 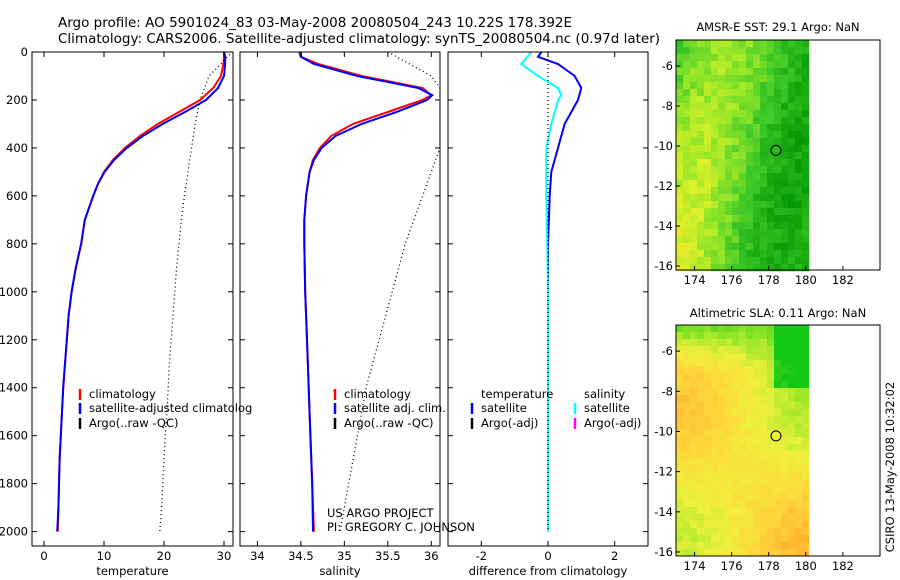 I want to click on ytick-label: 0, so click(x=24, y=52).